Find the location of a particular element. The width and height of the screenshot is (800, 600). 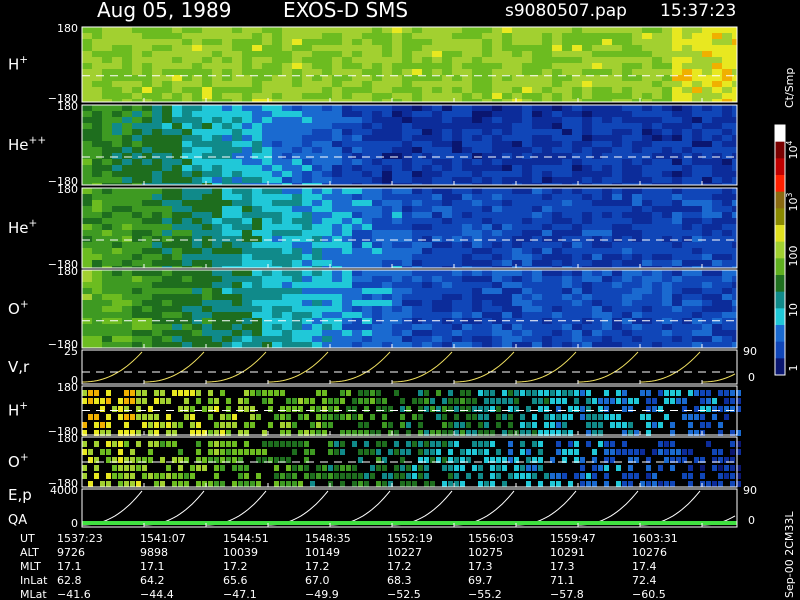

colorbar-segment is located at coordinates (780, 284).